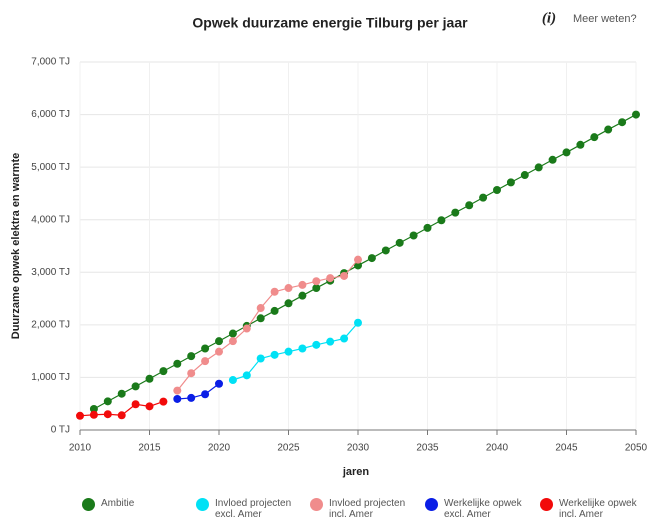  What do you see at coordinates (549, 18) in the screenshot?
I see `info-icon: (i)` at bounding box center [549, 18].